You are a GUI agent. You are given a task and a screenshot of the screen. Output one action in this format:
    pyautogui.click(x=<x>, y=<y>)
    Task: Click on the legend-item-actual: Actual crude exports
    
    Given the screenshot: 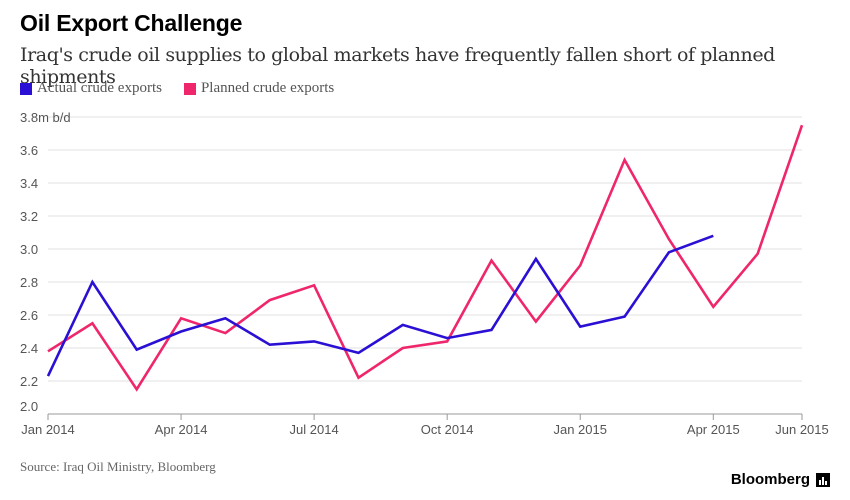 What is the action you would take?
    pyautogui.click(x=91, y=88)
    